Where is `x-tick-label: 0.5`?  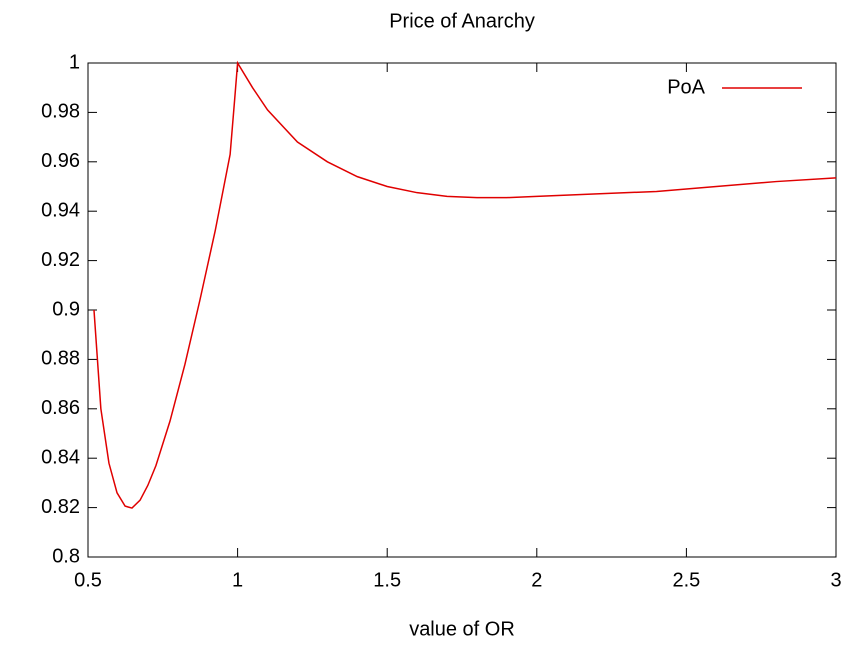
x-tick-label: 0.5 is located at coordinates (88, 580).